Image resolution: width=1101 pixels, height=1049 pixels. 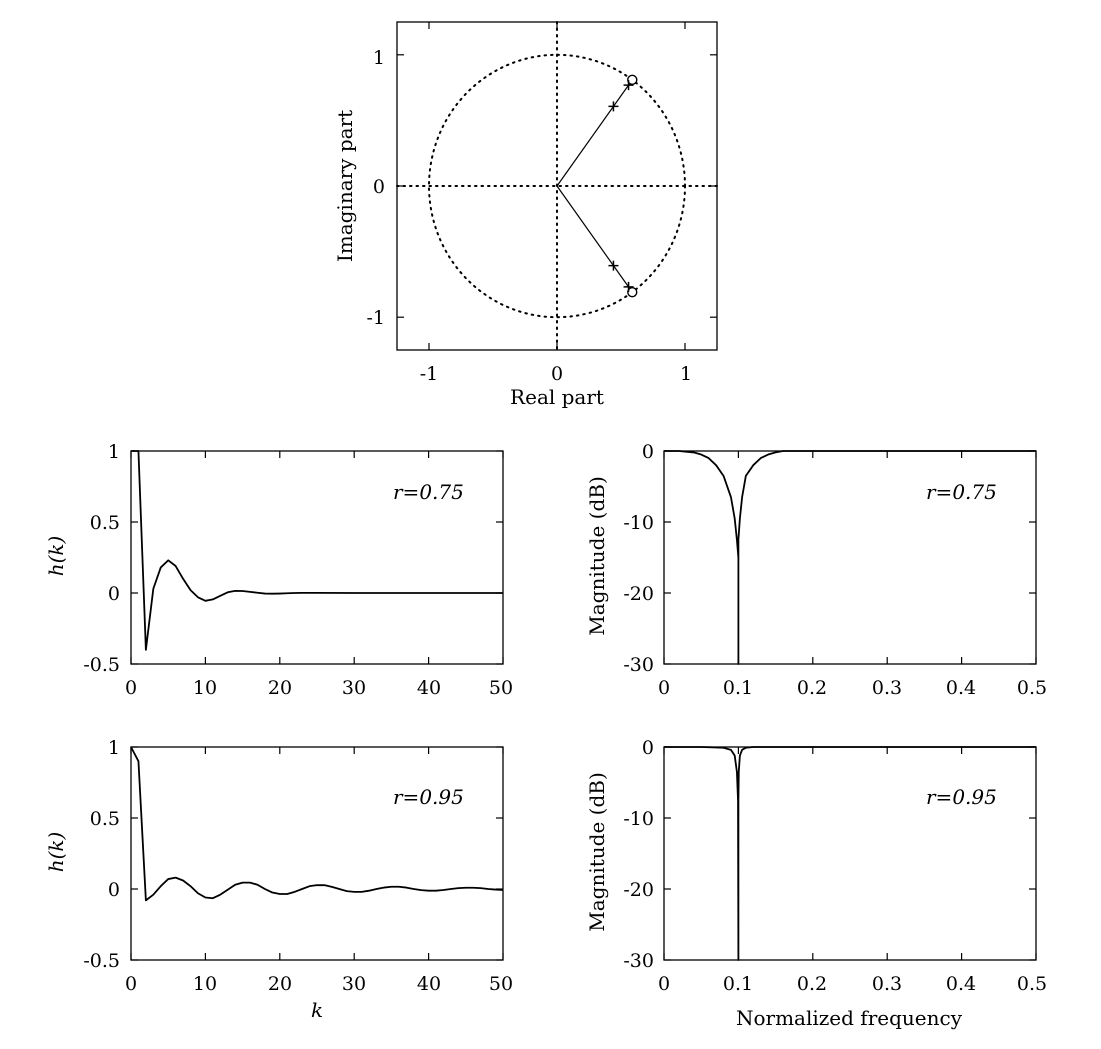 I want to click on pz-ytick-label-2: 1, so click(x=379, y=58).